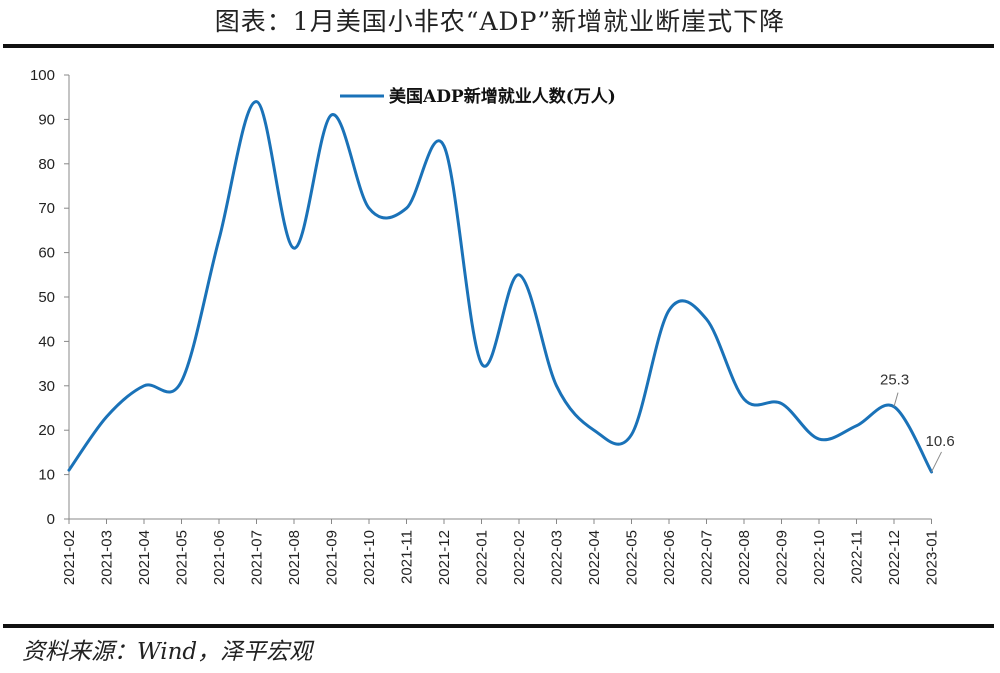 Image resolution: width=1000 pixels, height=673 pixels. I want to click on x-tick-label: 2023-01, so click(932, 557).